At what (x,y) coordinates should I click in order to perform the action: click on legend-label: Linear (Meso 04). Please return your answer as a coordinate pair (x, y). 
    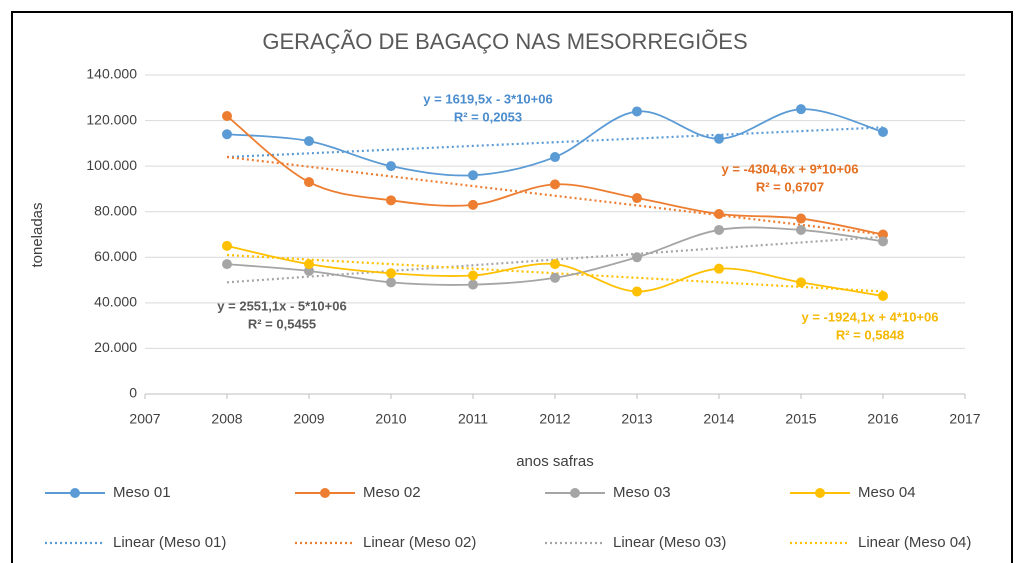
    Looking at the image, I should click on (914, 542).